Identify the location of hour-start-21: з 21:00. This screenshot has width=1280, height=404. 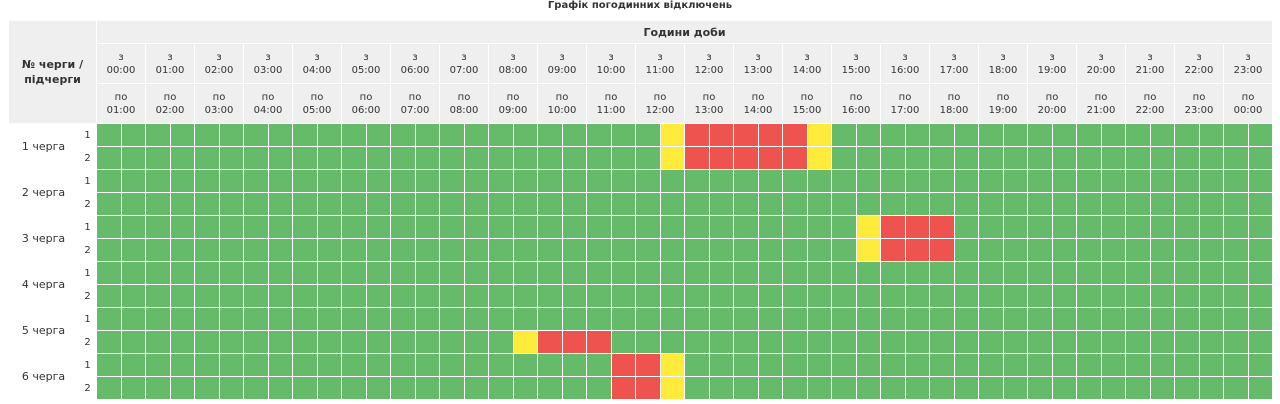
(1150, 63).